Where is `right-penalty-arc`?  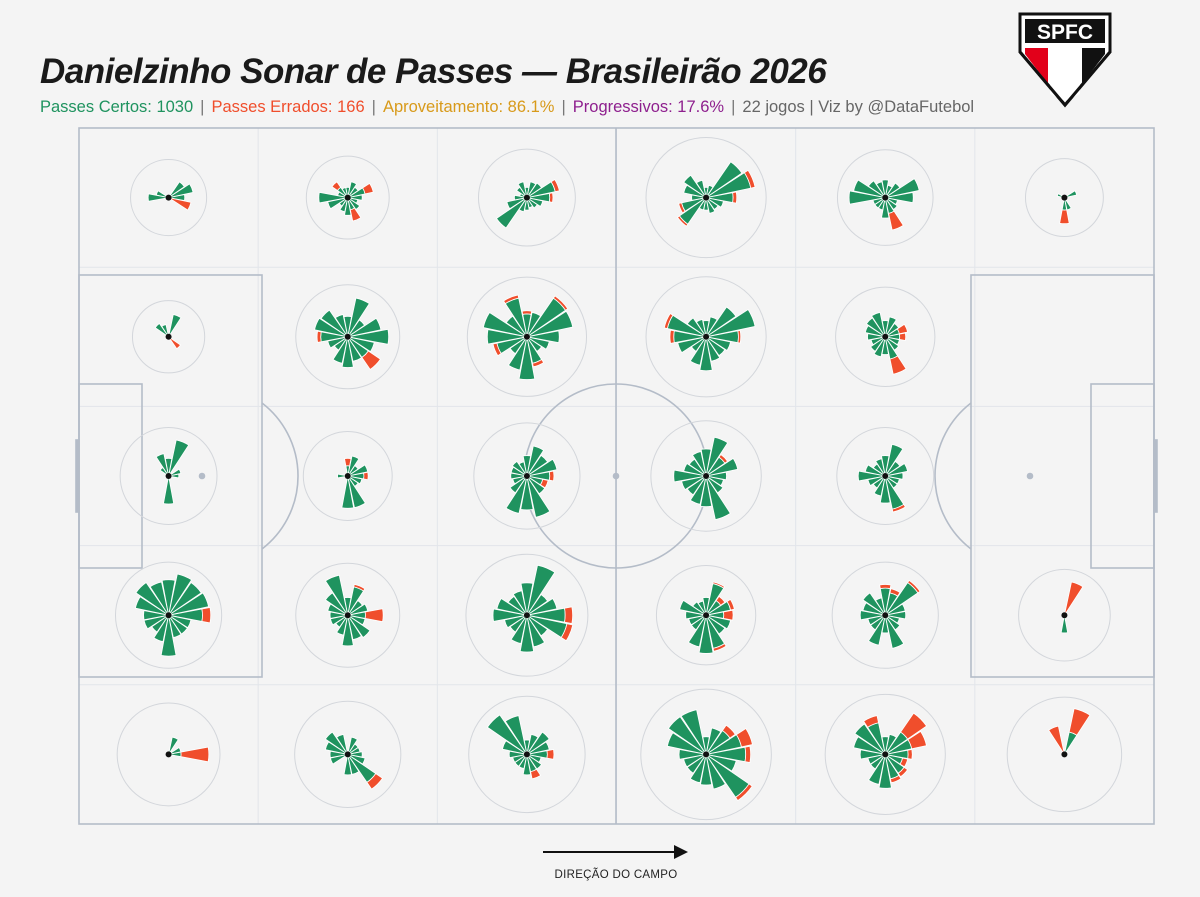 right-penalty-arc is located at coordinates (953, 476).